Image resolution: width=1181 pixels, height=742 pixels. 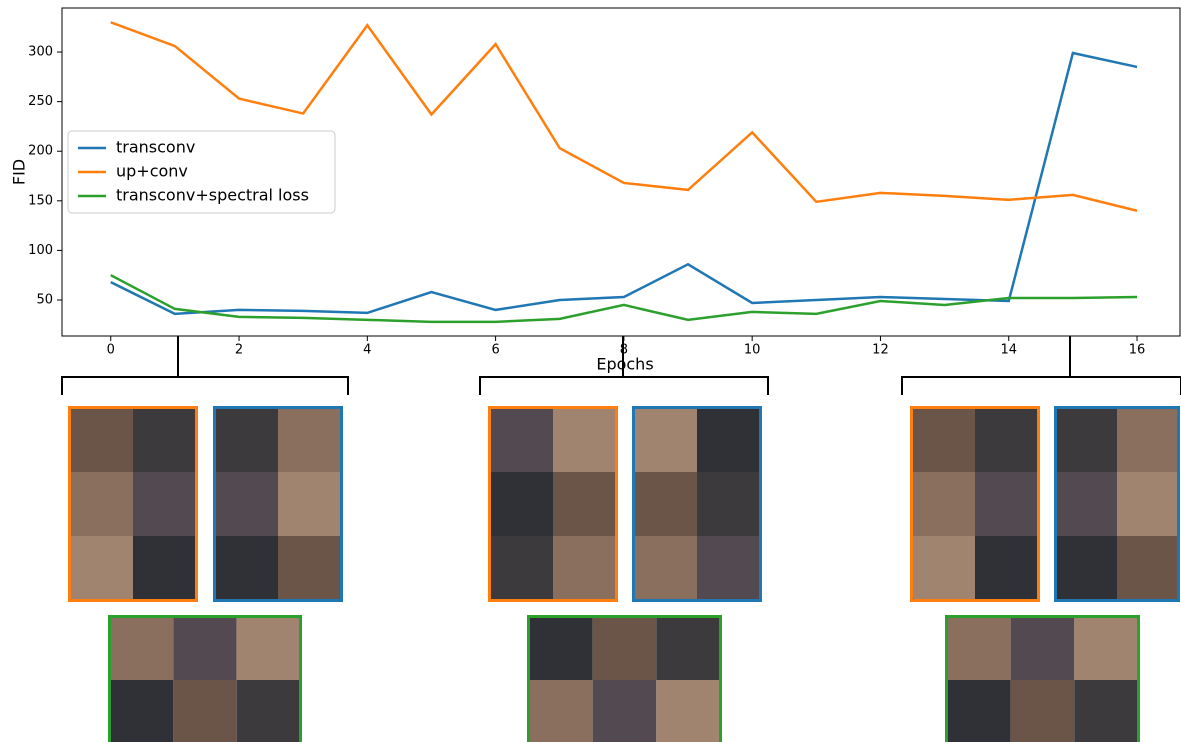 I want to click on y-tick-label: 150, so click(x=40, y=200).